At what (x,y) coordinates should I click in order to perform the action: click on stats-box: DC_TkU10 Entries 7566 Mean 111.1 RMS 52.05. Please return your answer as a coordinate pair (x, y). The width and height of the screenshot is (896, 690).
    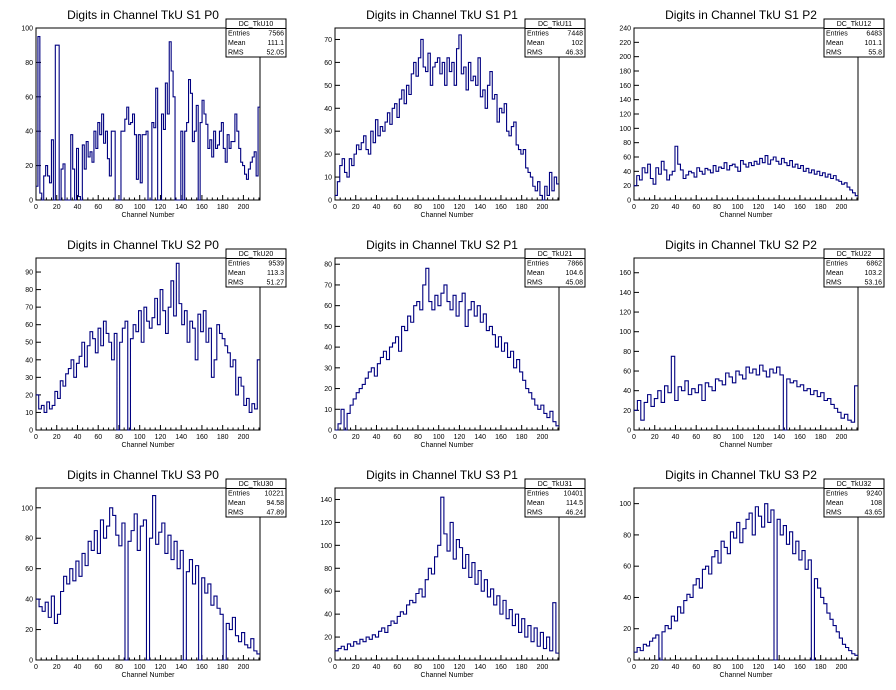
    Looking at the image, I should click on (256, 38).